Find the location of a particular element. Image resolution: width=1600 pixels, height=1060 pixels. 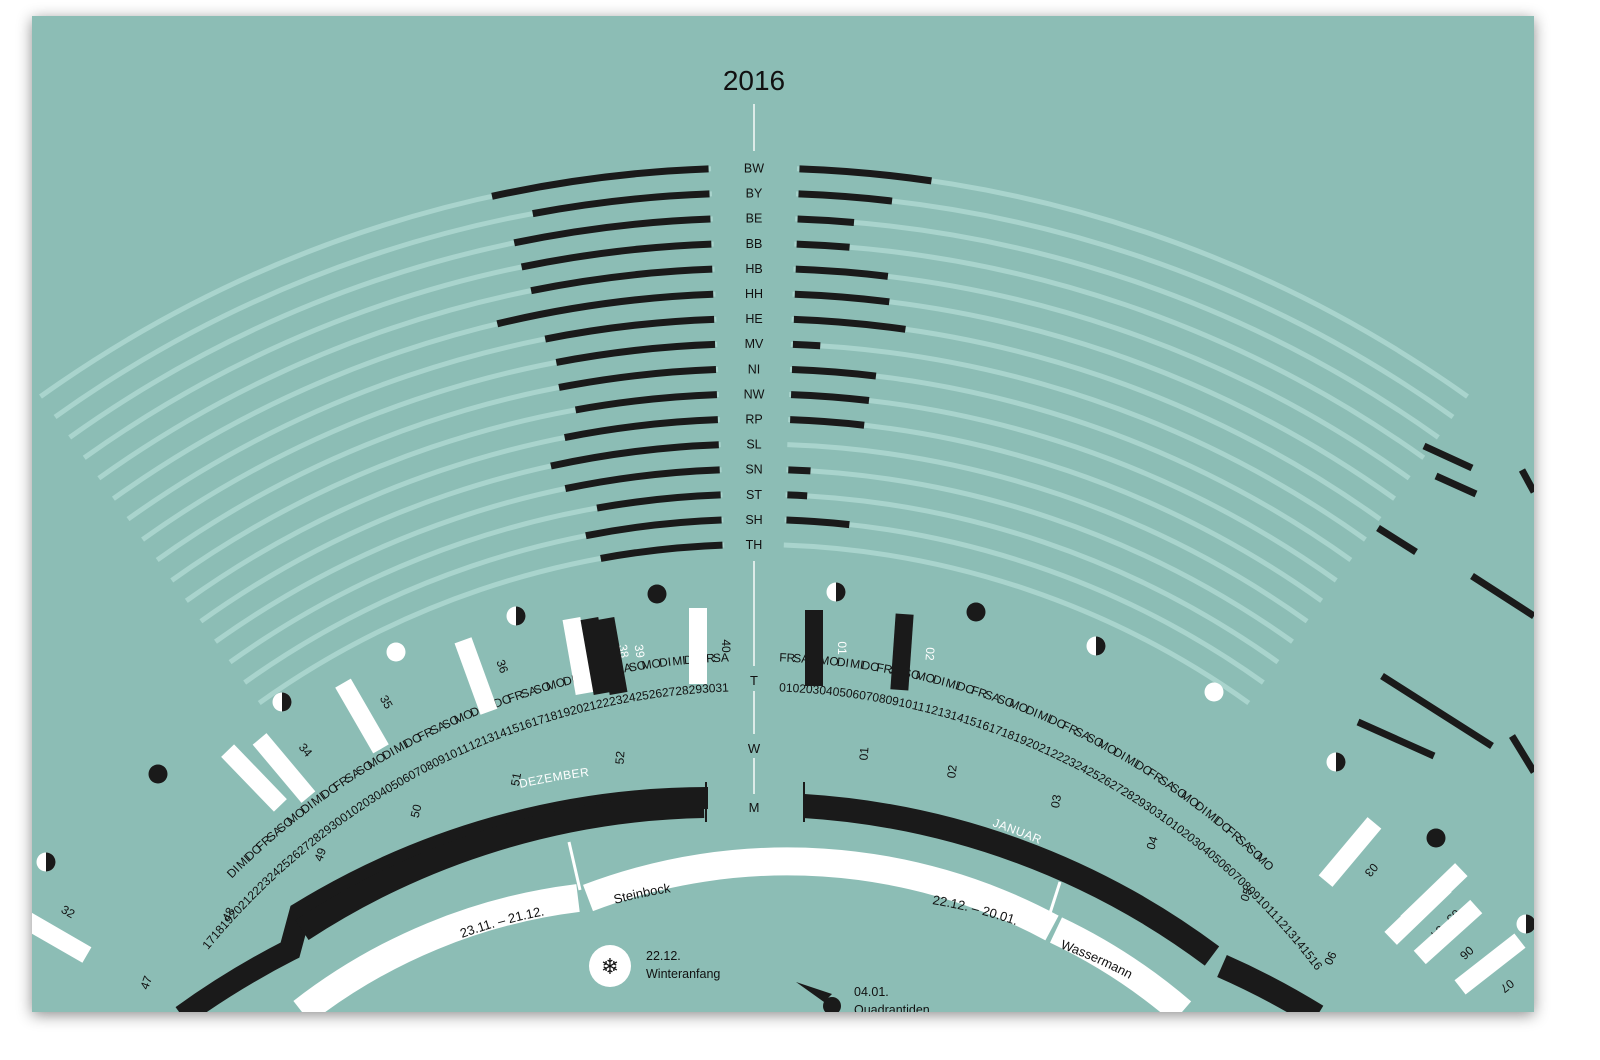

date-label-right: 05 is located at coordinates (839, 692).